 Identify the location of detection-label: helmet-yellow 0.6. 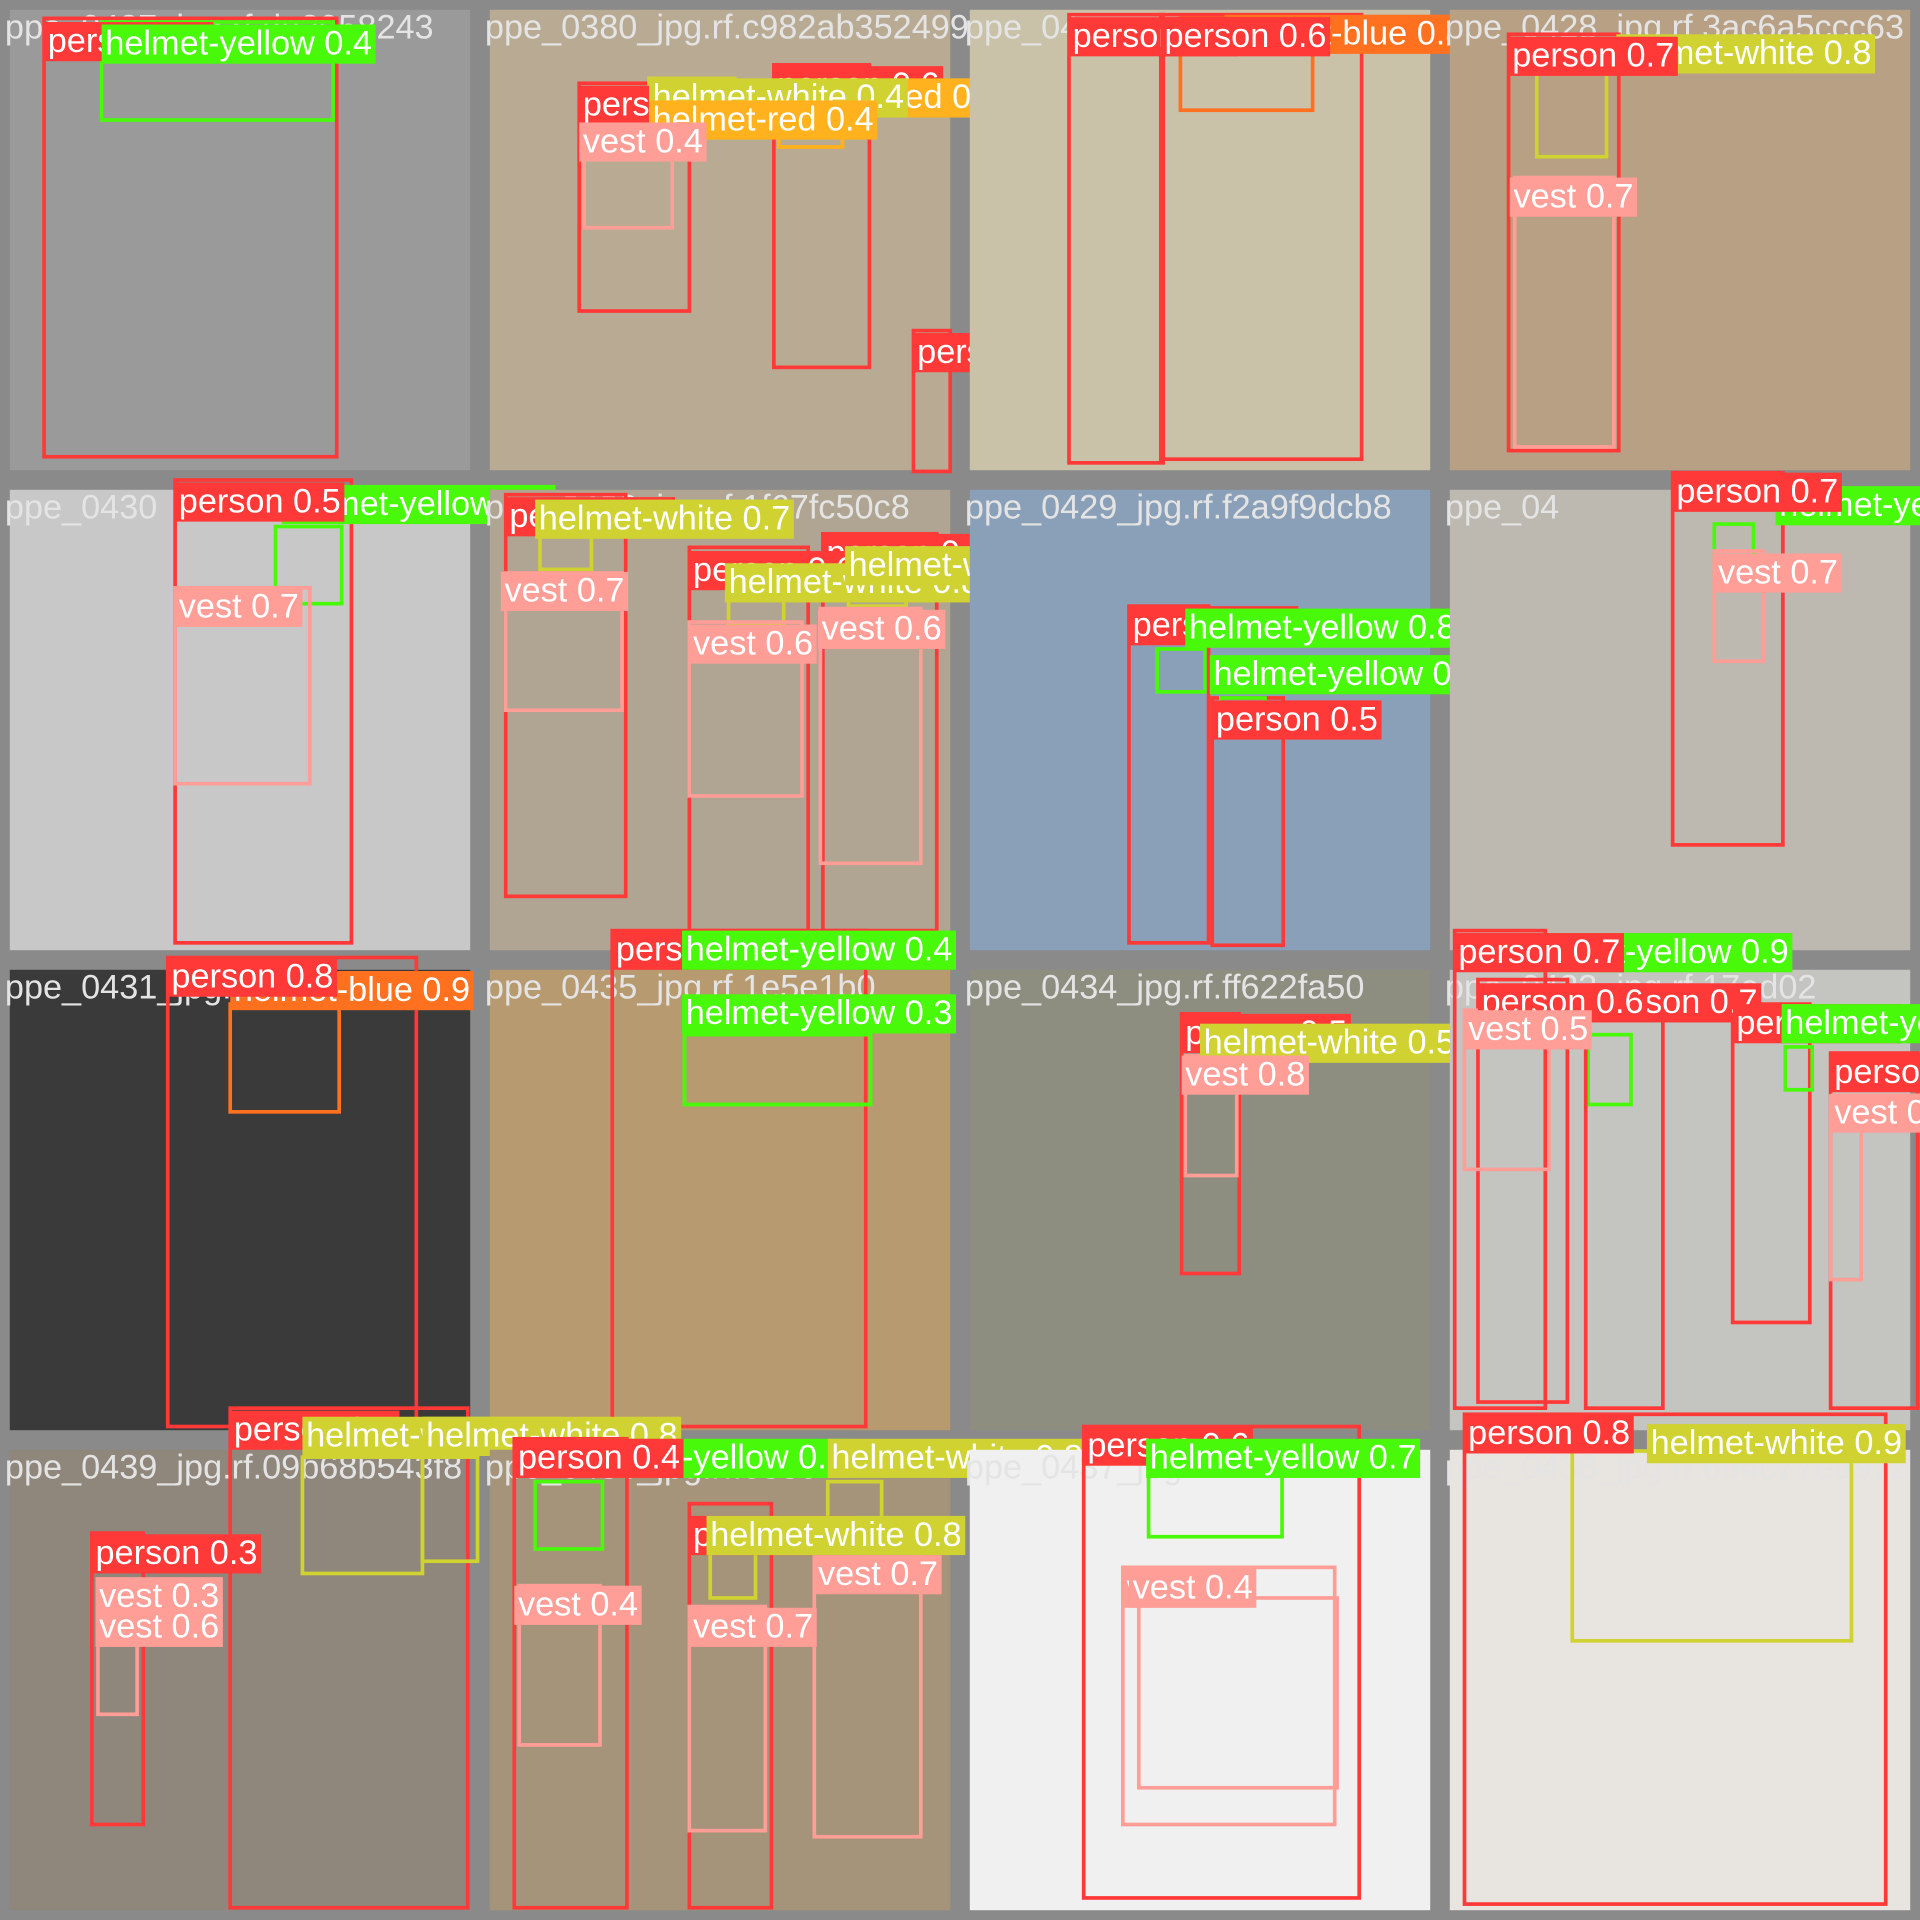
(1852, 1023).